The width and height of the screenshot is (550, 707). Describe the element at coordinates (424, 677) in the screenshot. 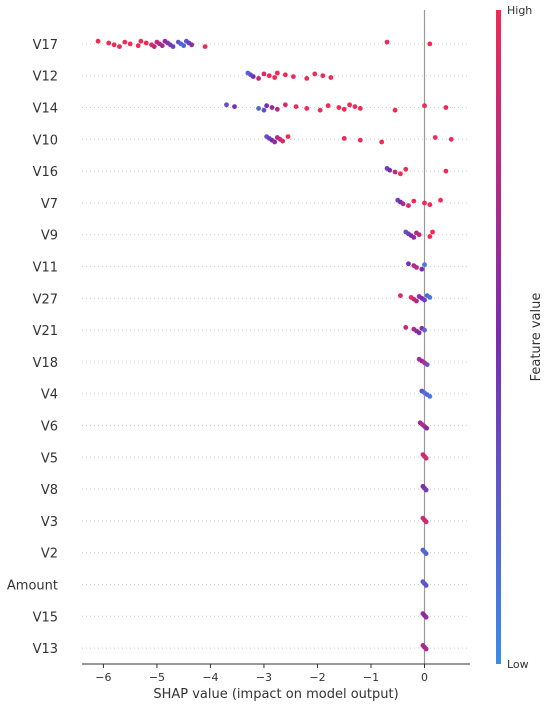

I see `x-tick-label: 0` at that location.